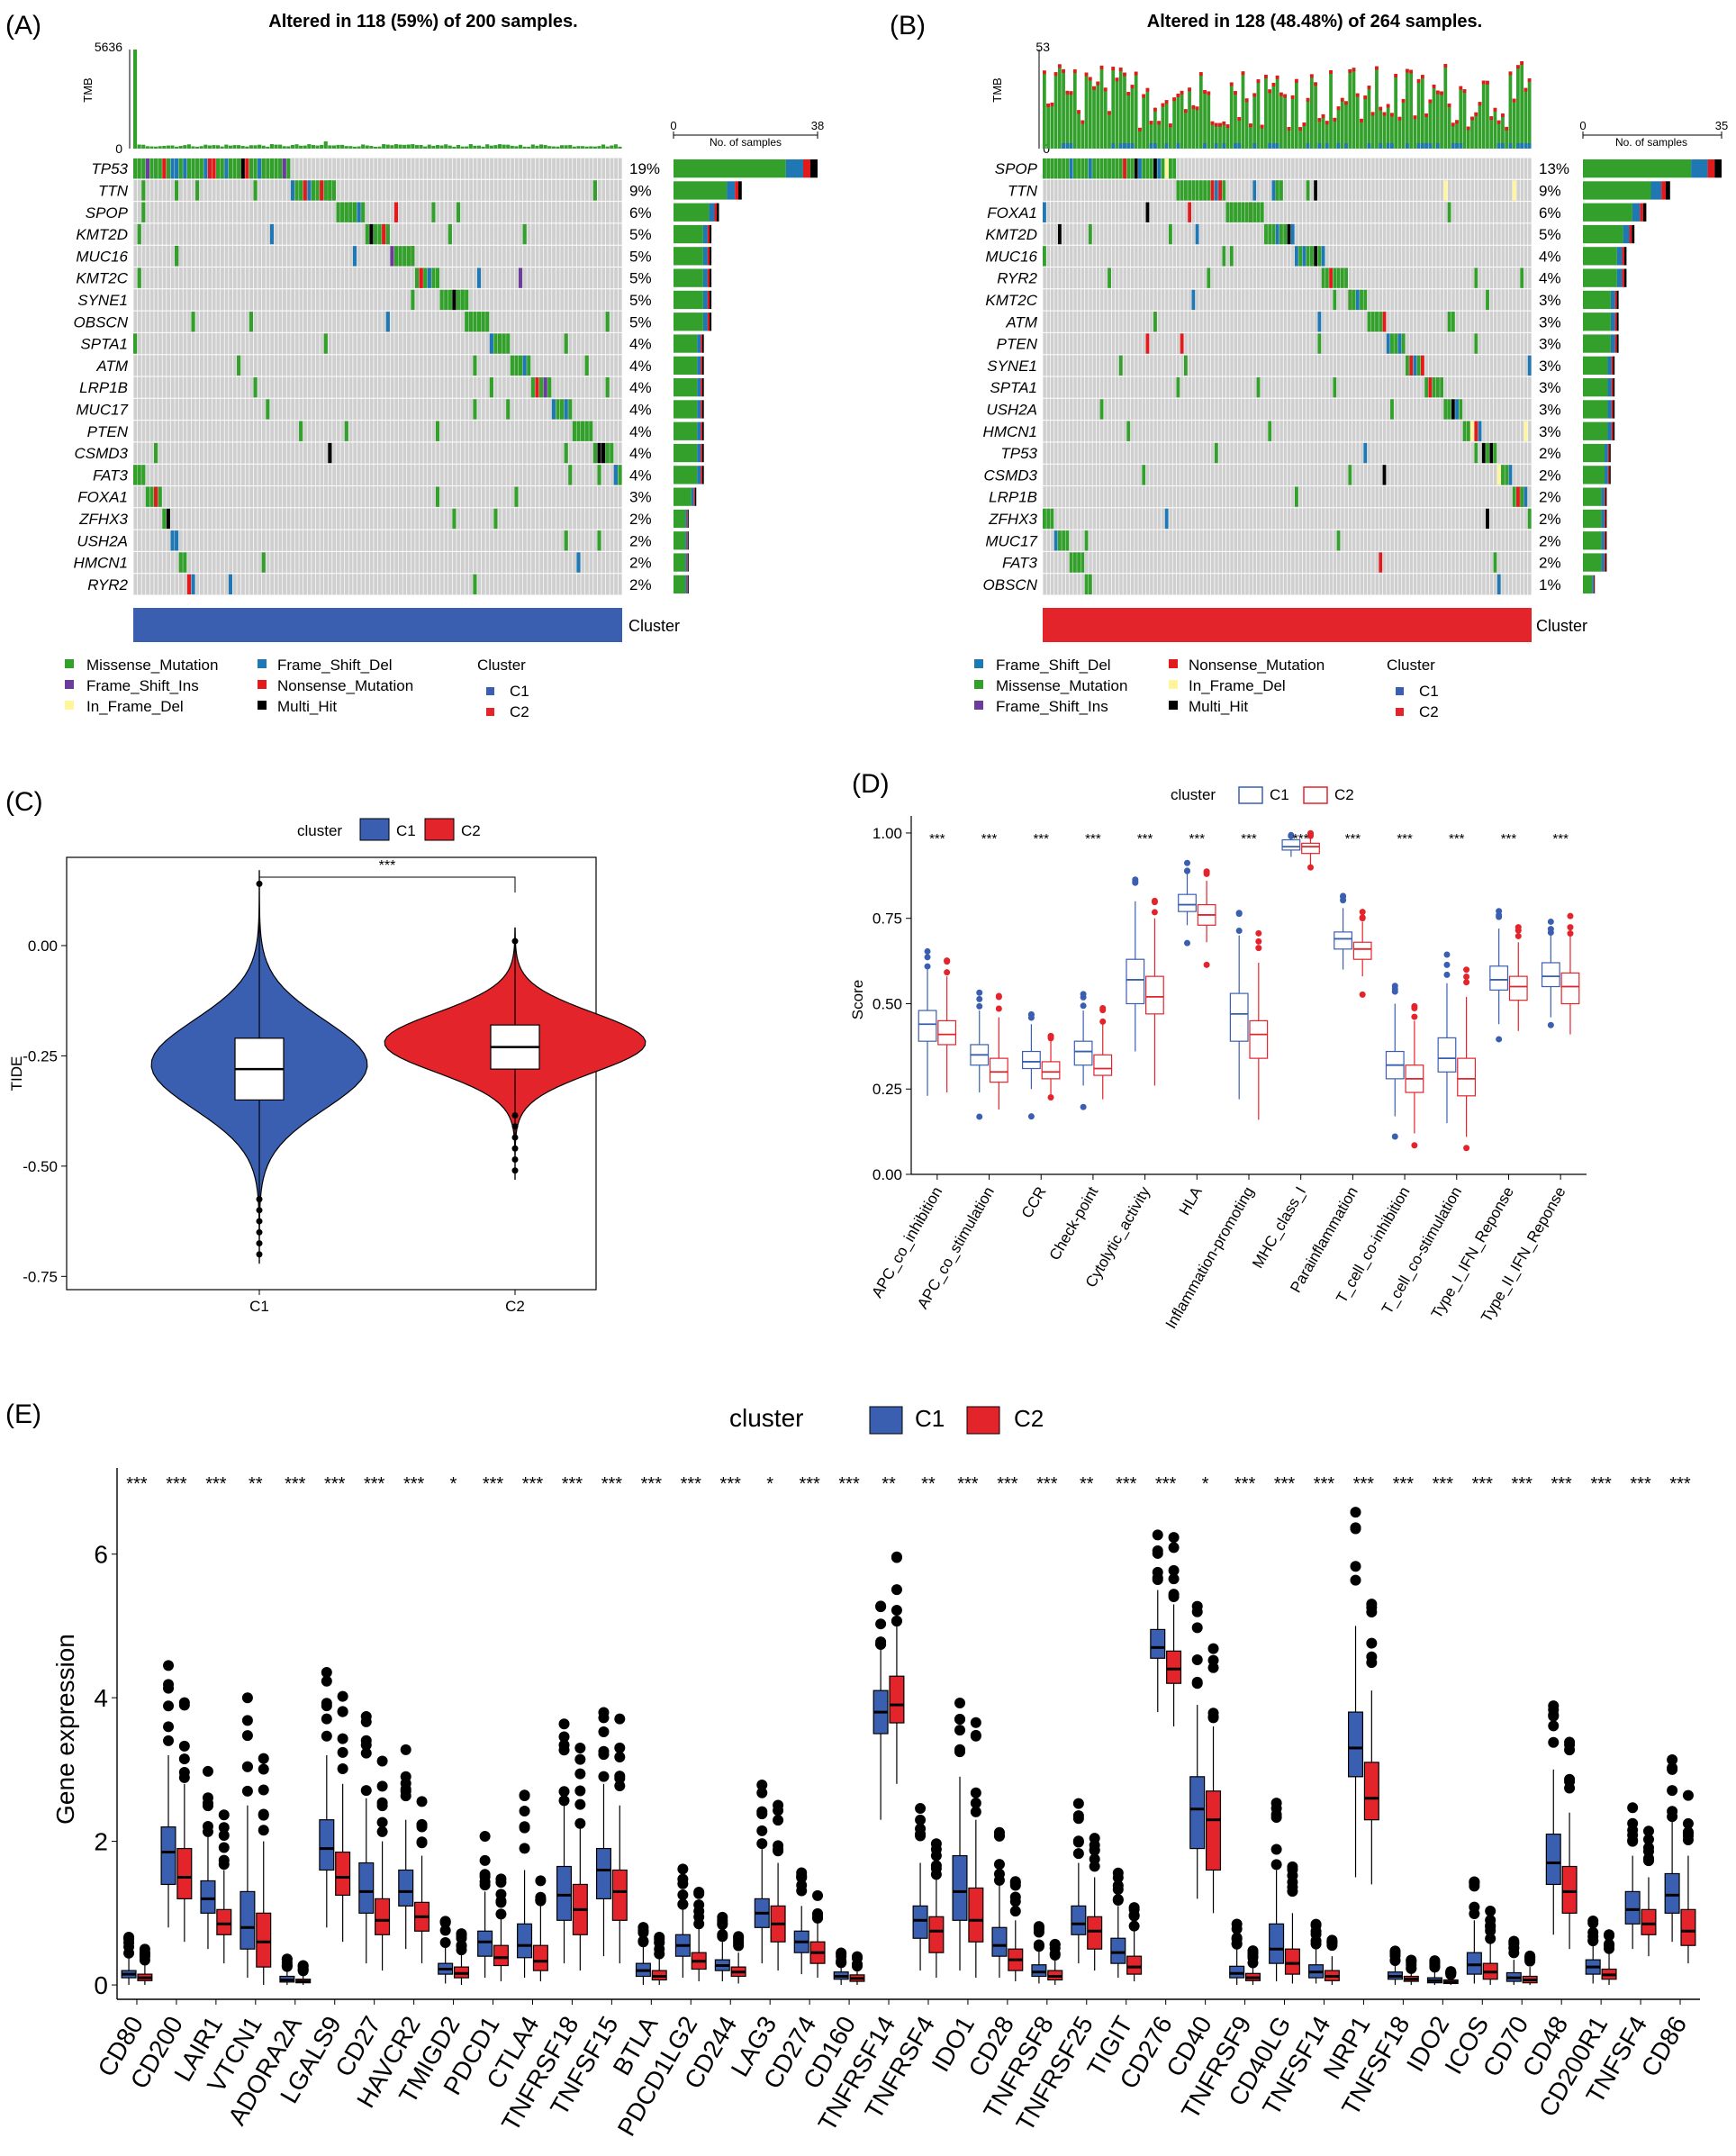  I want to click on legend-e-swatch-c1, so click(886, 1420).